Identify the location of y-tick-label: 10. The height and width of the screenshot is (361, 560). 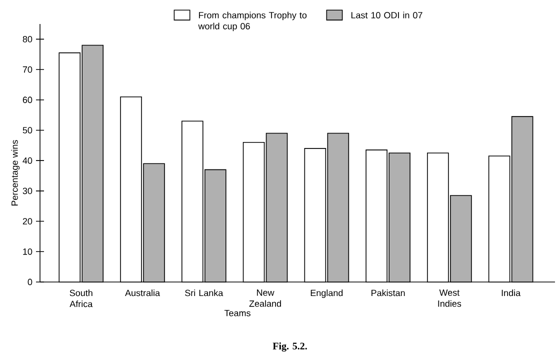
(27, 251).